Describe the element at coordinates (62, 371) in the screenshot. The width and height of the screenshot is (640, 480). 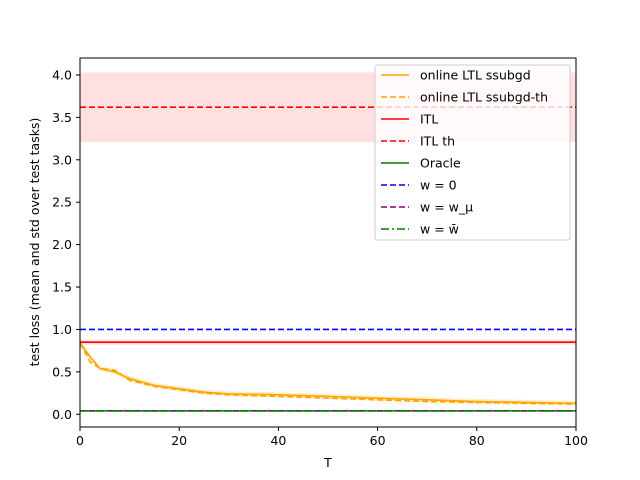
I see `y-tick-label: 0.5` at that location.